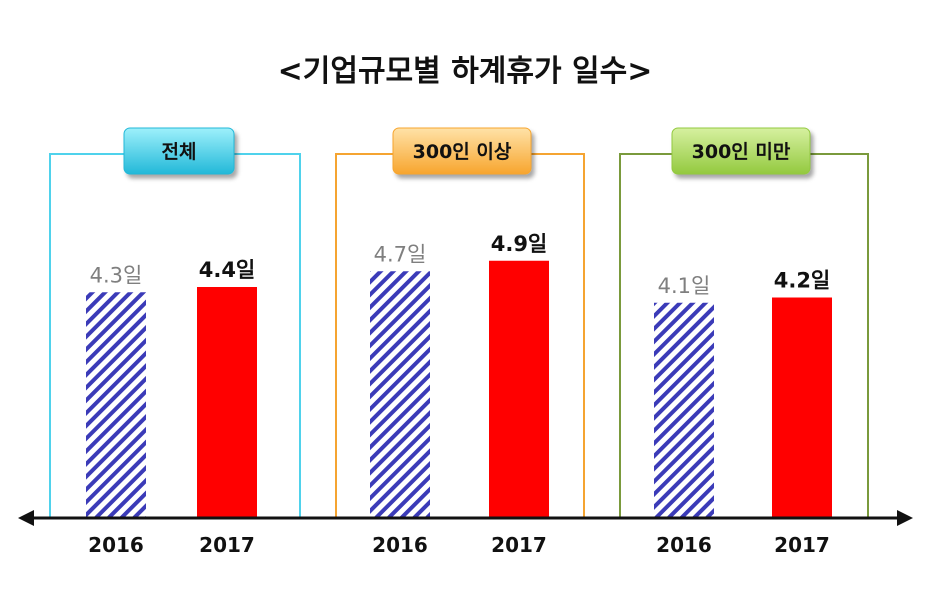  What do you see at coordinates (519, 244) in the screenshot?
I see `bar-value-label: 4.9일` at bounding box center [519, 244].